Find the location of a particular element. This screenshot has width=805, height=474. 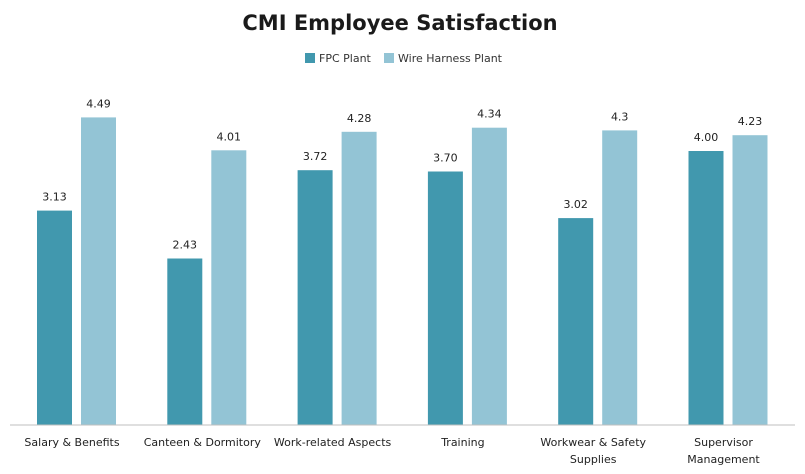

bar-fpc-plant-training is located at coordinates (445, 298).